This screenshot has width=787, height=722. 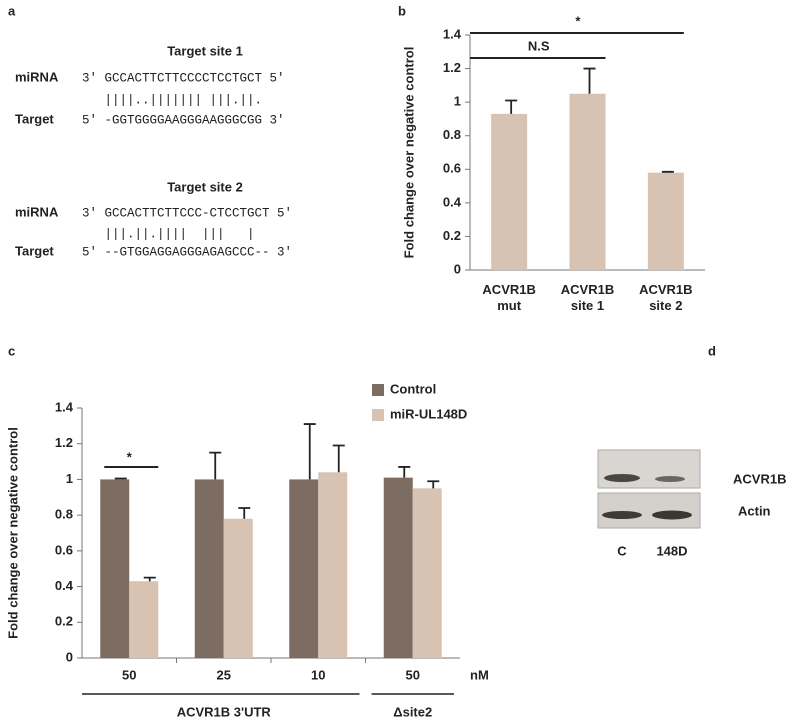 What do you see at coordinates (509, 297) in the screenshot?
I see `x-tick-label: ACVR1B mut` at bounding box center [509, 297].